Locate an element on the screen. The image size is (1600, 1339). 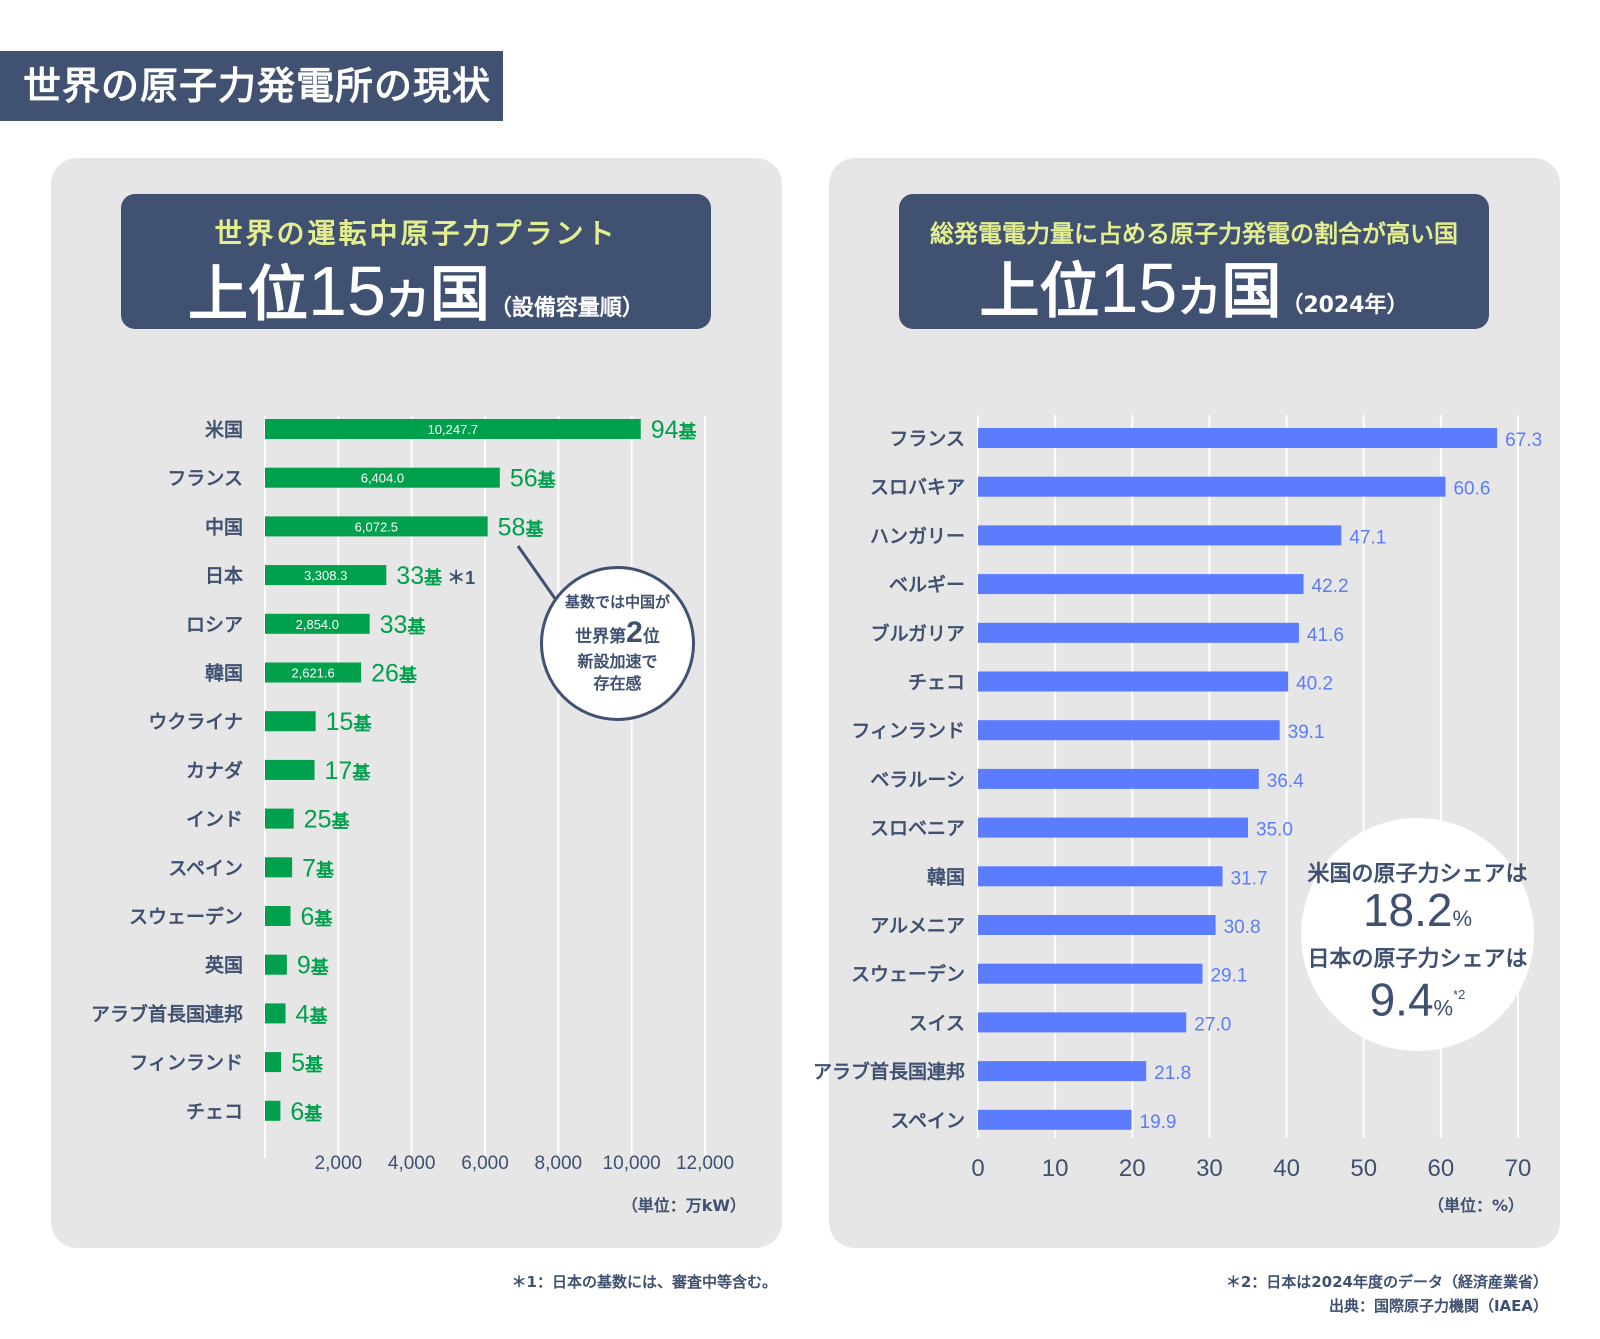
reactor-count-label: 5基 is located at coordinates (307, 1063).